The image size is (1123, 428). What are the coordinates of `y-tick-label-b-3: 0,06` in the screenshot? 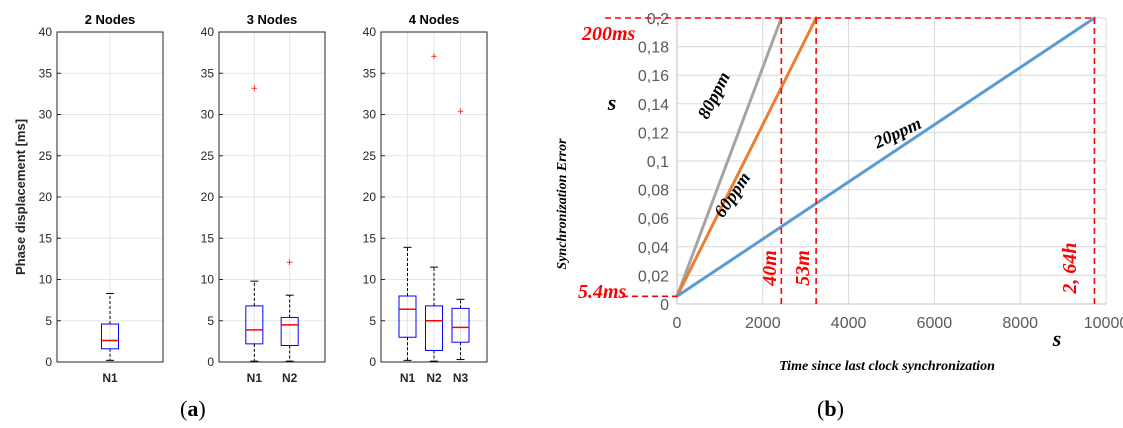 It's located at (653, 219).